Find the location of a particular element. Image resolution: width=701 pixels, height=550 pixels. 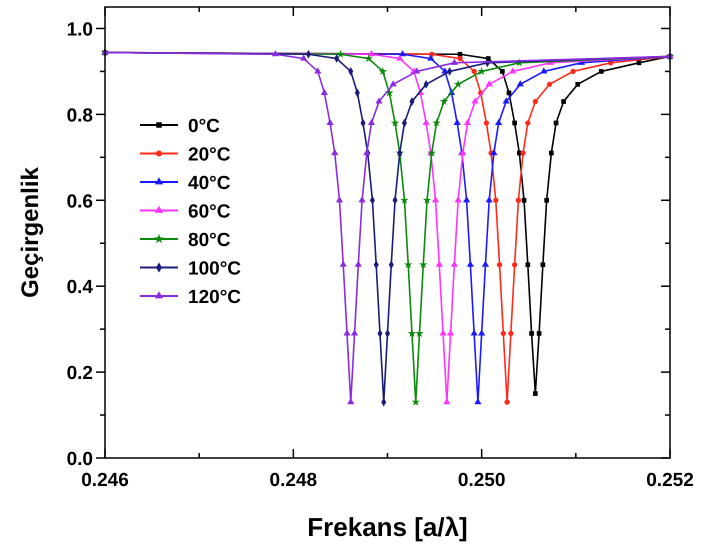

x-tick-label: 0.250 is located at coordinates (482, 480).